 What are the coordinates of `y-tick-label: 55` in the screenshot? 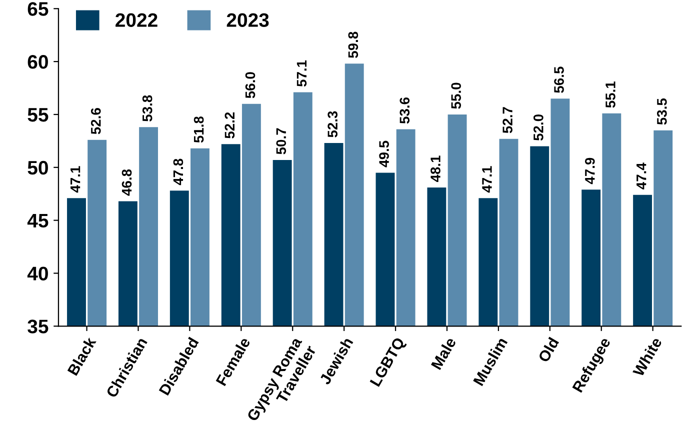 It's located at (38, 115).